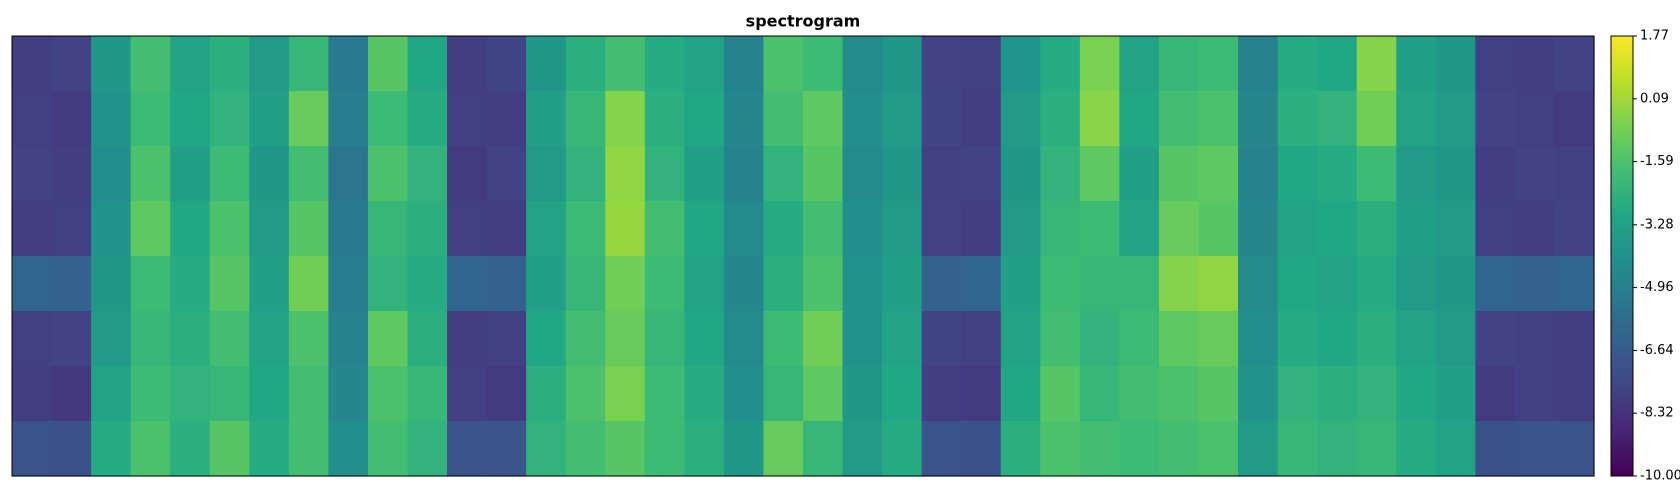 The width and height of the screenshot is (1680, 504). Describe the element at coordinates (803, 21) in the screenshot. I see `chart-title: spectrogram` at that location.